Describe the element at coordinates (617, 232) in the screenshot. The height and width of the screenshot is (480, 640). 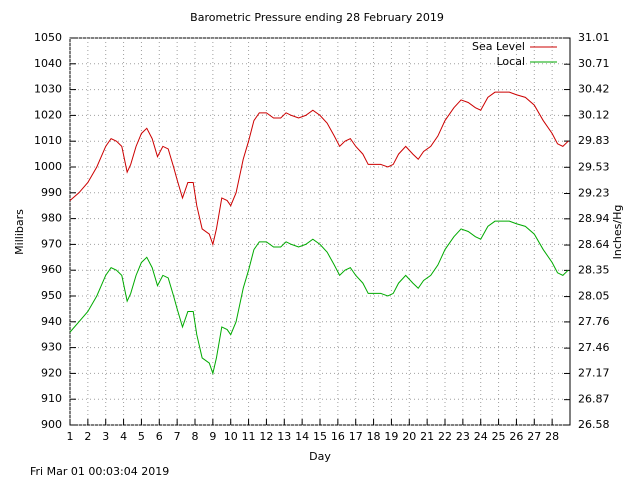
I see `y2-axis-label: Inches/Hg` at that location.